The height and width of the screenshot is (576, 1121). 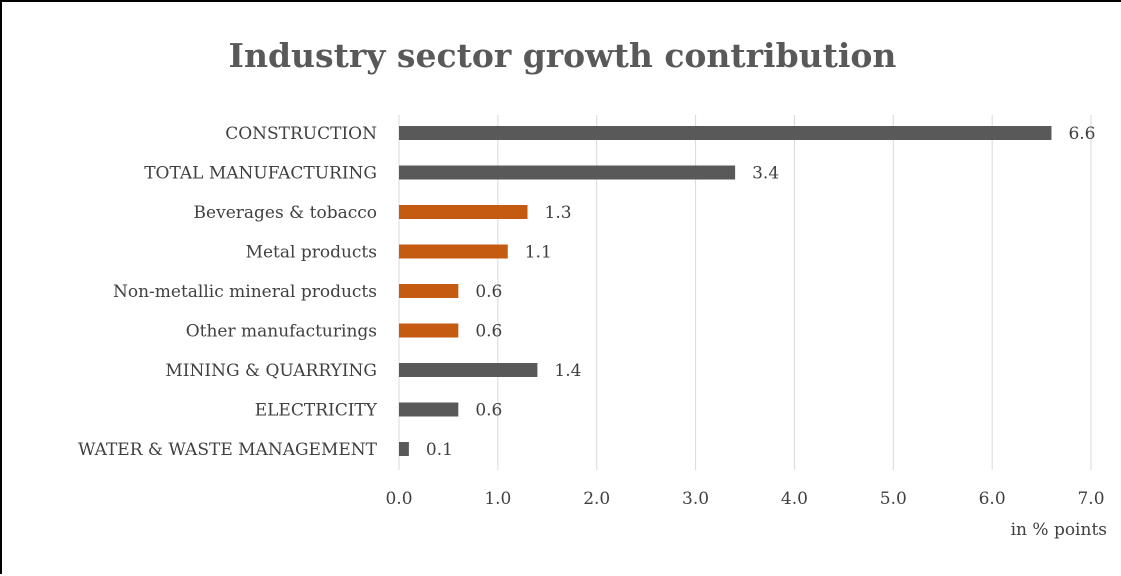 What do you see at coordinates (311, 253) in the screenshot?
I see `category-label: Metal products` at bounding box center [311, 253].